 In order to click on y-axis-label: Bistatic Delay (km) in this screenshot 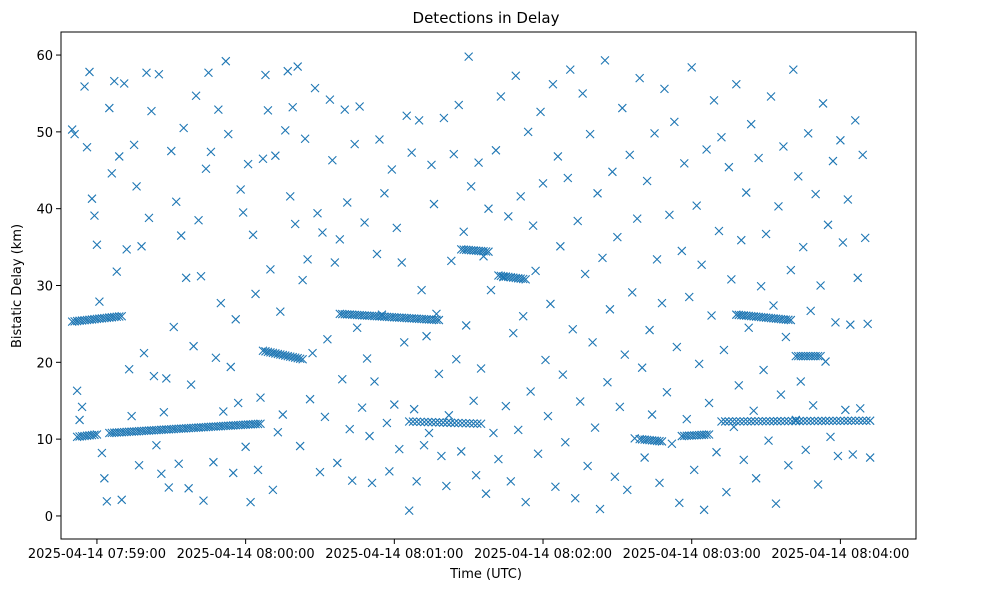, I will do `click(17, 286)`.